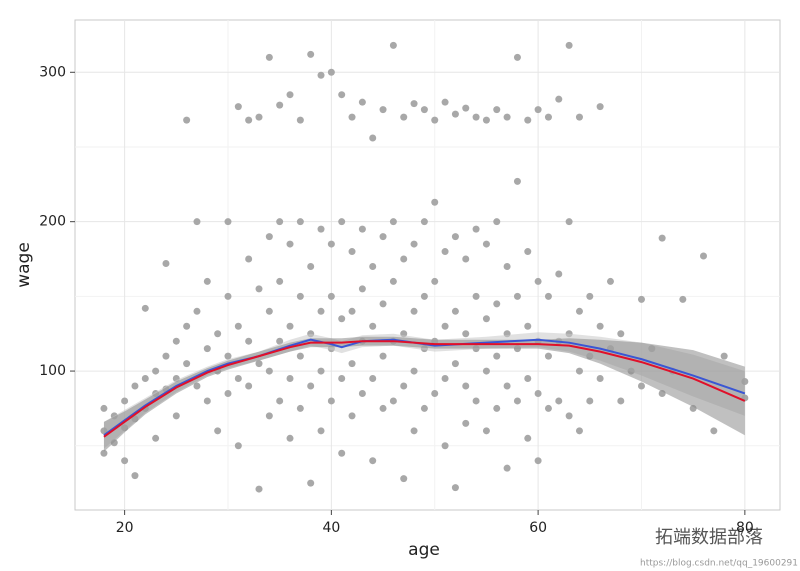  I want to click on smooth-line, so click(424, 387).